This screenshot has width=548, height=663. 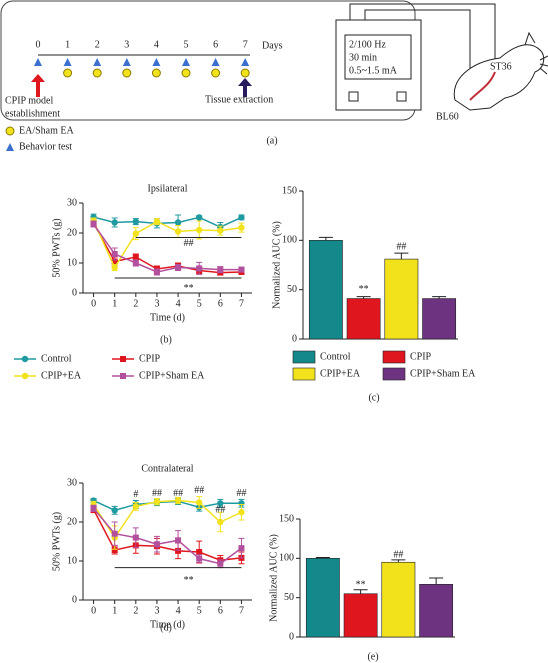 I want to click on device-setting: 2/100 Hz, so click(x=368, y=44).